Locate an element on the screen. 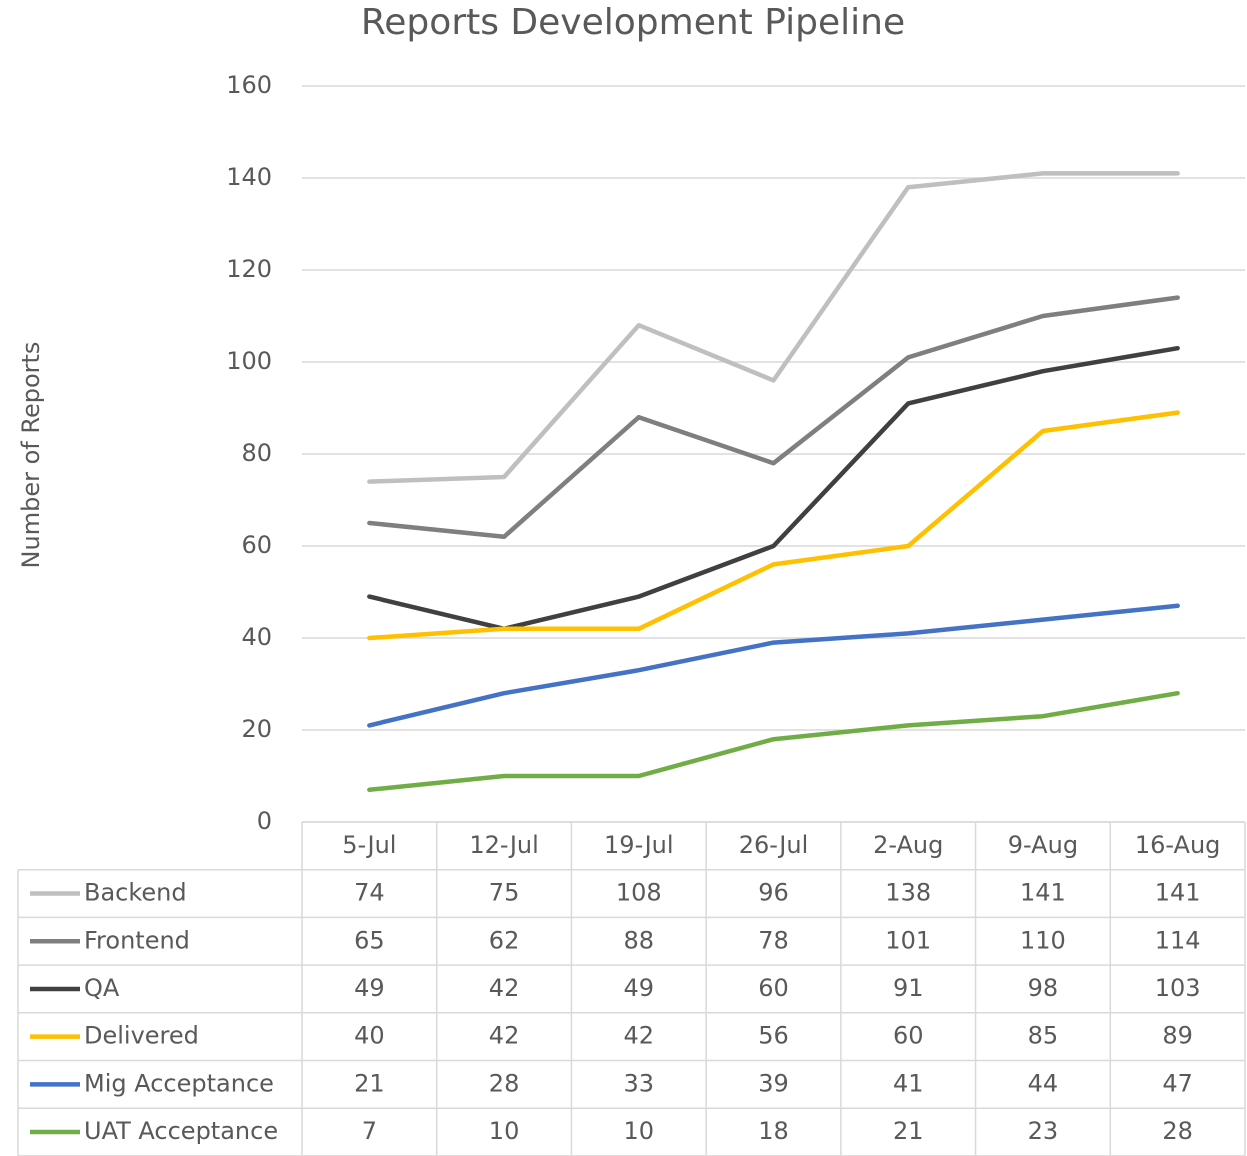 This screenshot has height=1156, width=1247. y-tick-label: 120 is located at coordinates (249, 269).